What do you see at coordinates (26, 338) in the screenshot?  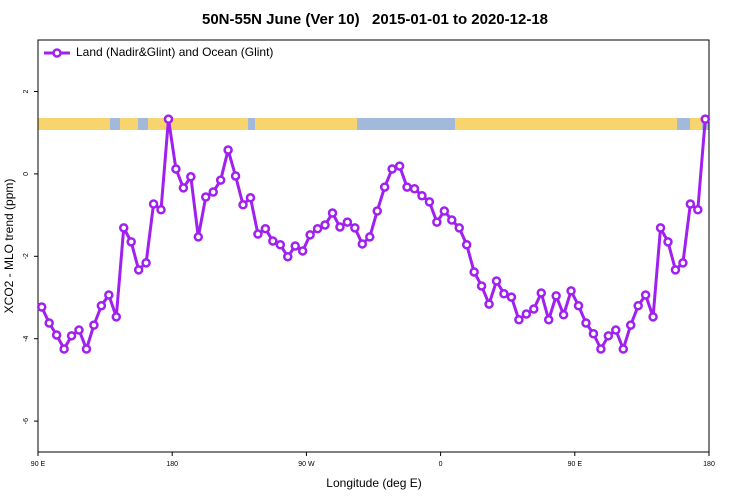 I see `y-tick-label: -4` at bounding box center [26, 338].